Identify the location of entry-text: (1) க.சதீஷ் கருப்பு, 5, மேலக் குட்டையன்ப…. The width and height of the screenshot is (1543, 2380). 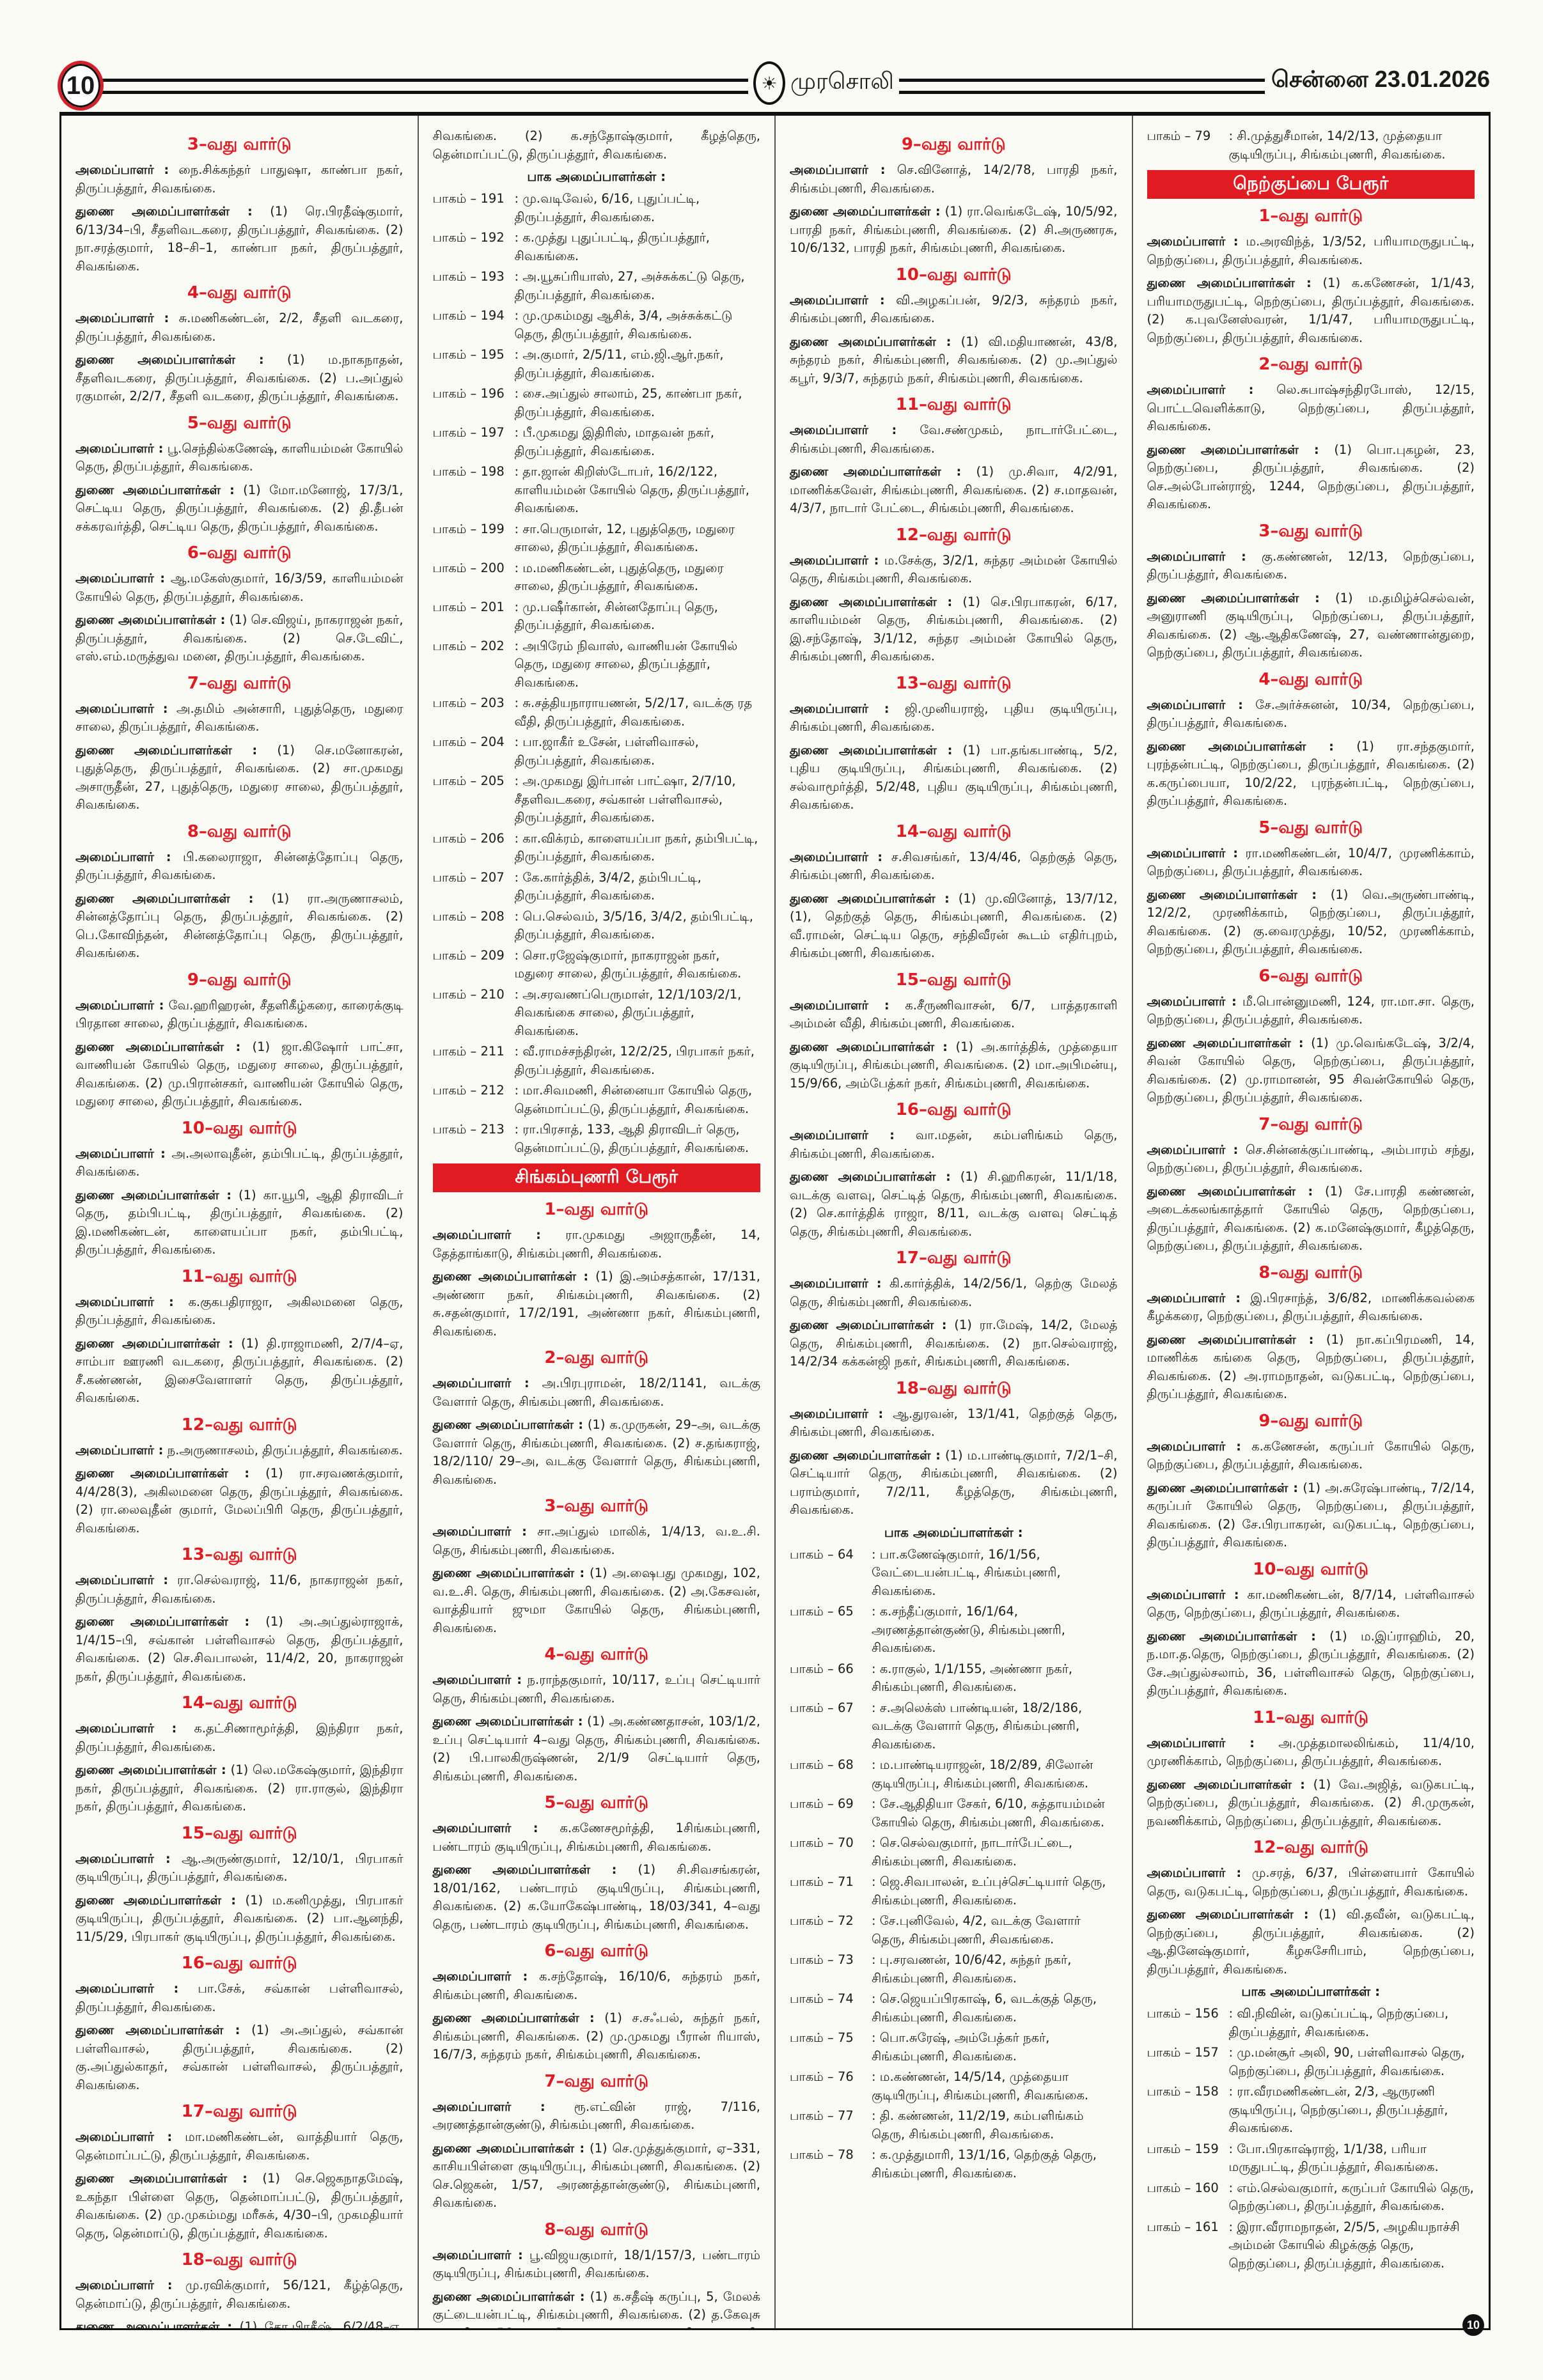
(596, 2309).